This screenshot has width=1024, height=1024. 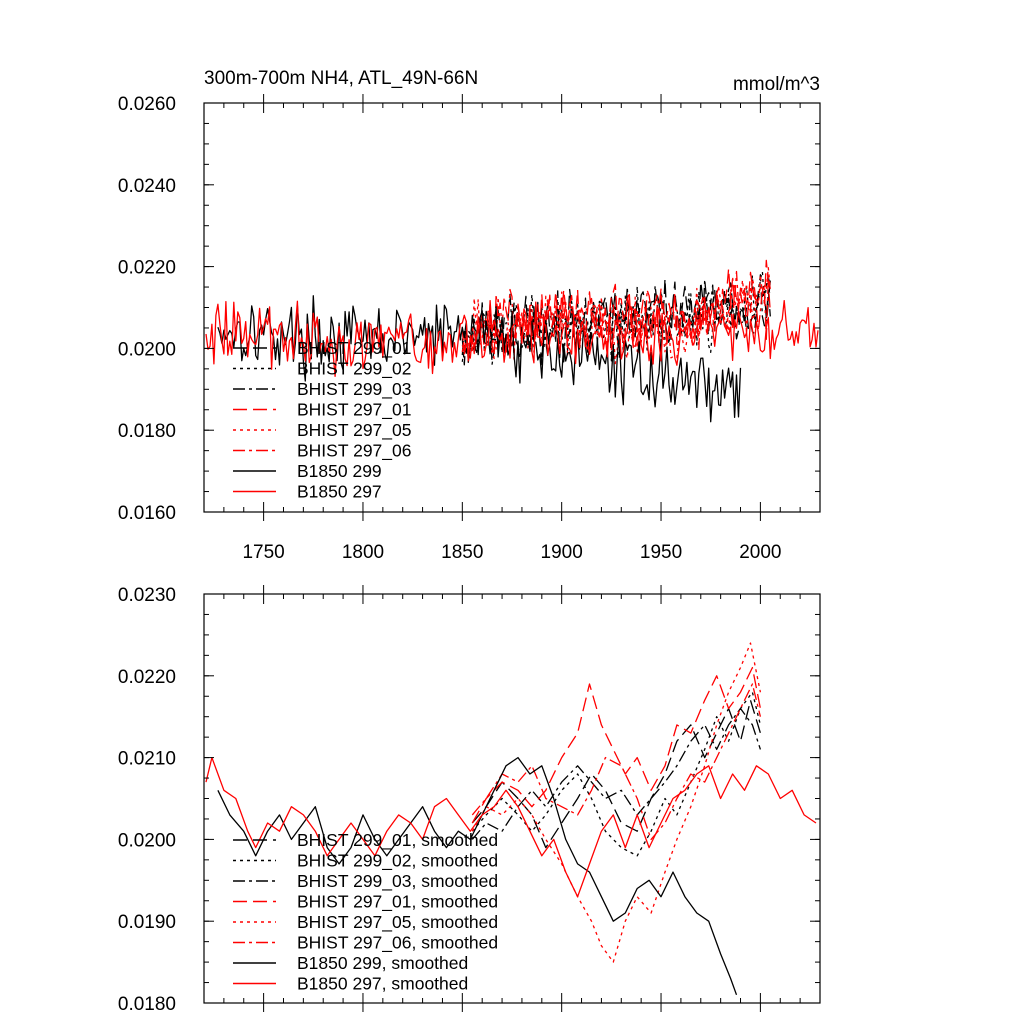 What do you see at coordinates (397, 840) in the screenshot?
I see `legend-label: BHIST 299_01, smoothed` at bounding box center [397, 840].